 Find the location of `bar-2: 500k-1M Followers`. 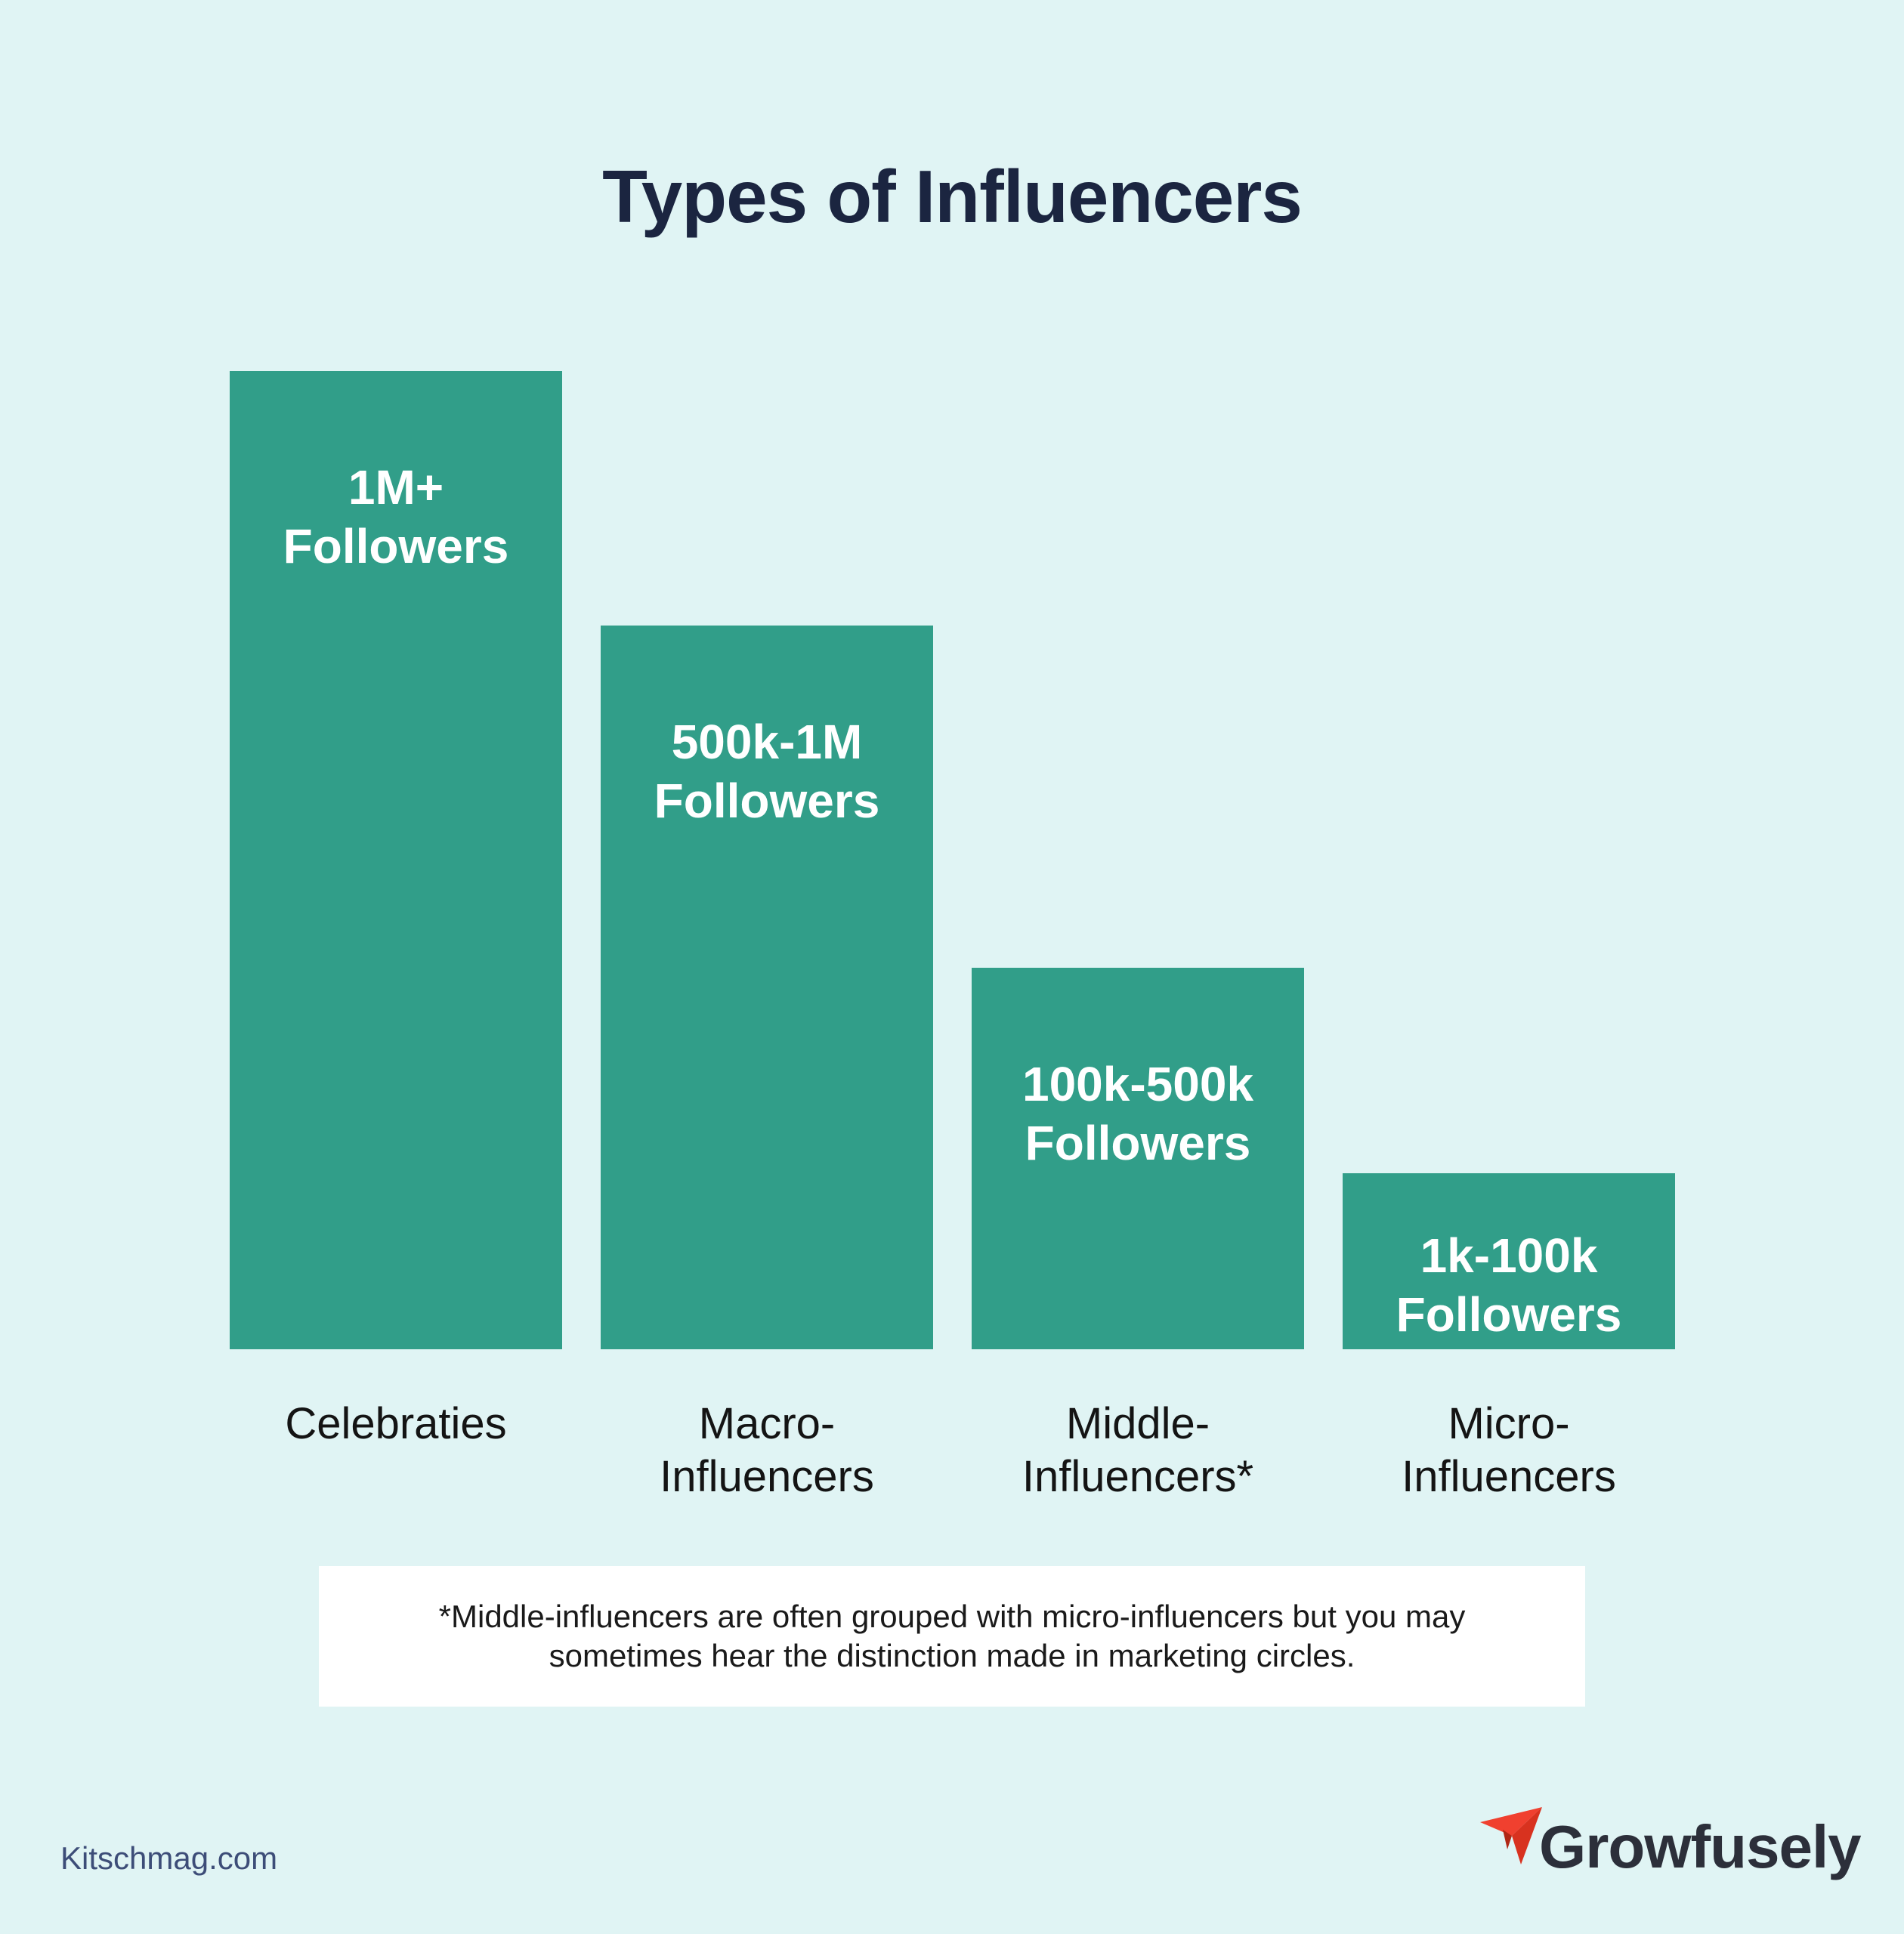

bar-2: 500k-1M Followers is located at coordinates (767, 987).